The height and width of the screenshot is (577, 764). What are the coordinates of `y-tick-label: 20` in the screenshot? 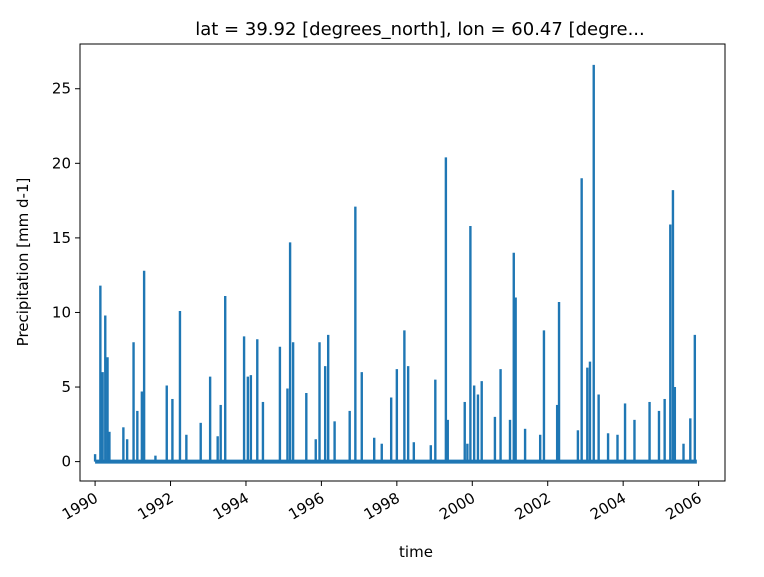 It's located at (61, 163).